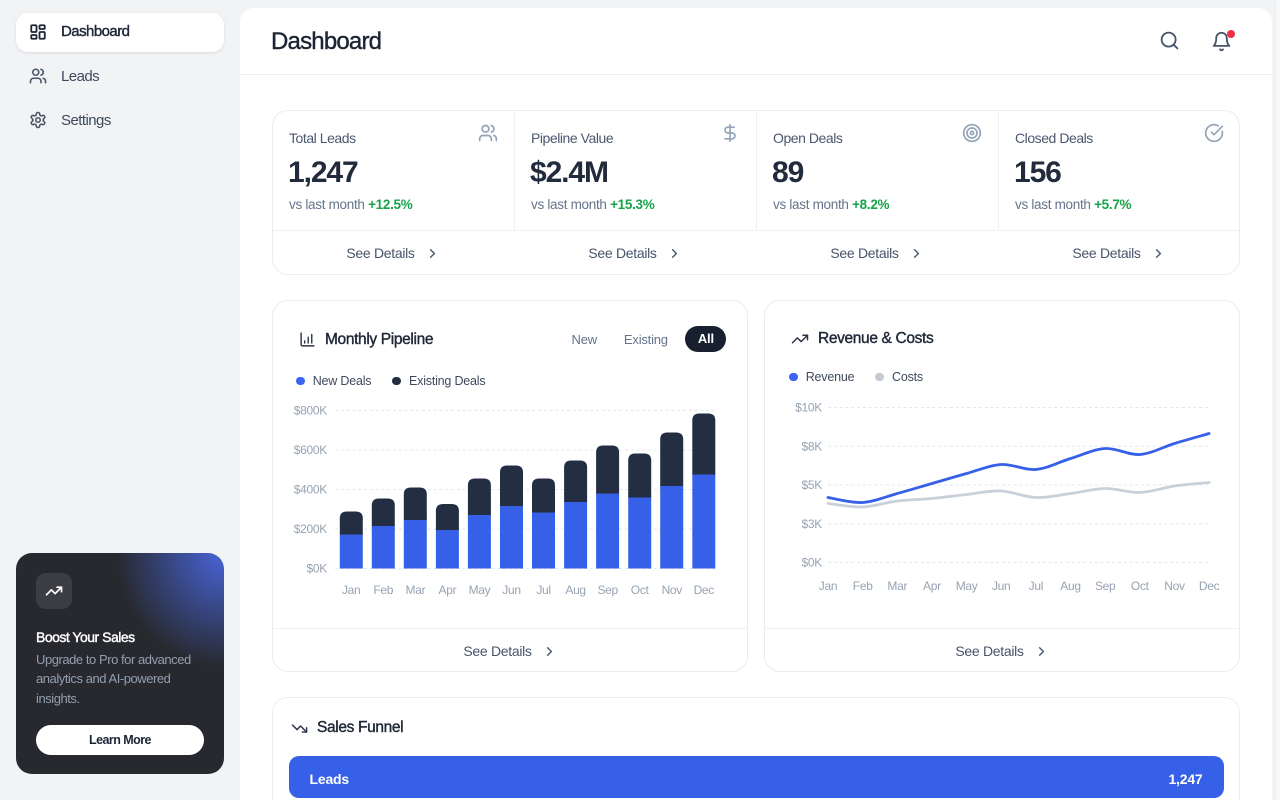  What do you see at coordinates (310, 490) in the screenshot?
I see `svg-text: $400K` at bounding box center [310, 490].